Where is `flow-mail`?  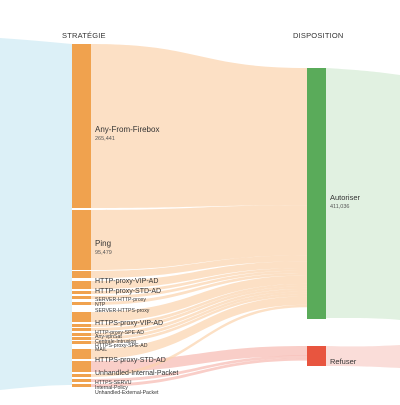 flow-mail is located at coordinates (199, 318).